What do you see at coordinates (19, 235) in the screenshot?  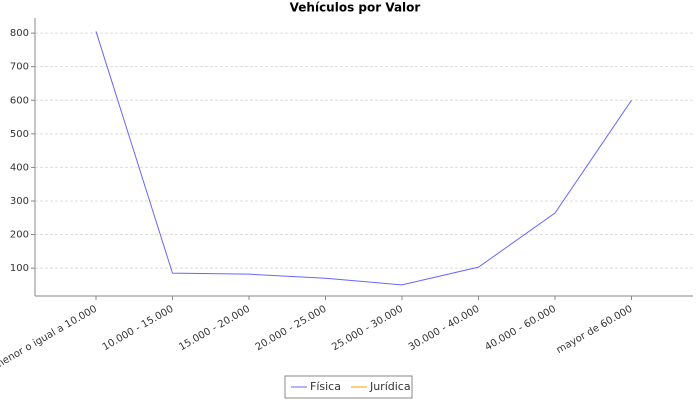 I see `y-tick-label: 200` at bounding box center [19, 235].